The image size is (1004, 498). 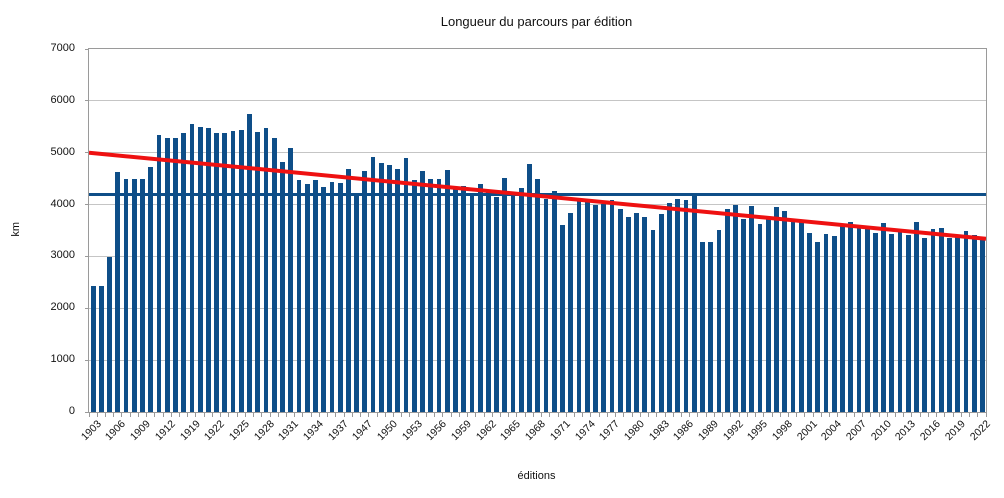 What do you see at coordinates (414, 295) in the screenshot?
I see `bar-1953` at bounding box center [414, 295].